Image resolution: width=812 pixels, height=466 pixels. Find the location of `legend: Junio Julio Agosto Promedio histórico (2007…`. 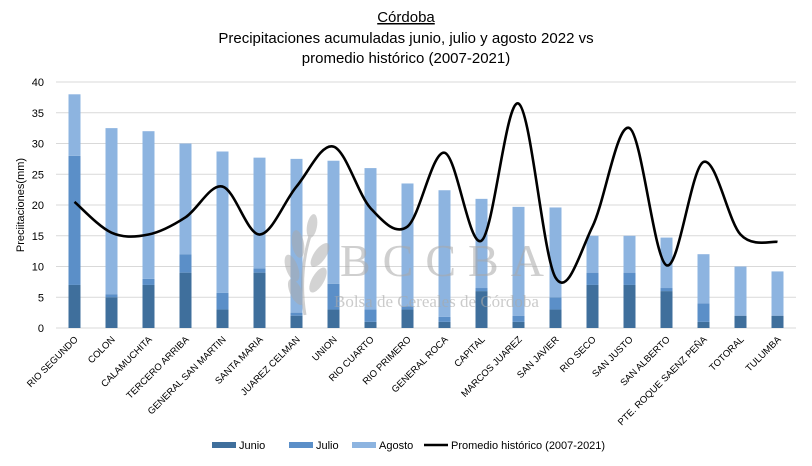

legend: Junio Julio Agosto Promedio histórico (2007… is located at coordinates (408, 446).